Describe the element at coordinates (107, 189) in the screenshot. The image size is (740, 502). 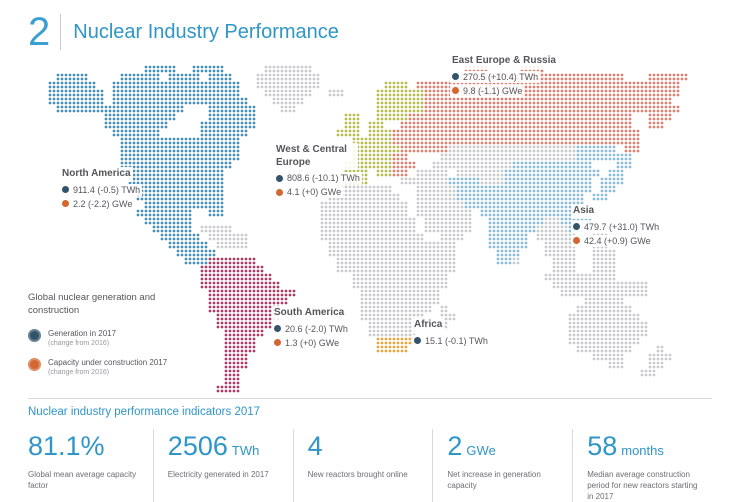
I see `generation-value: 911.4 (-0.5) TWh` at that location.